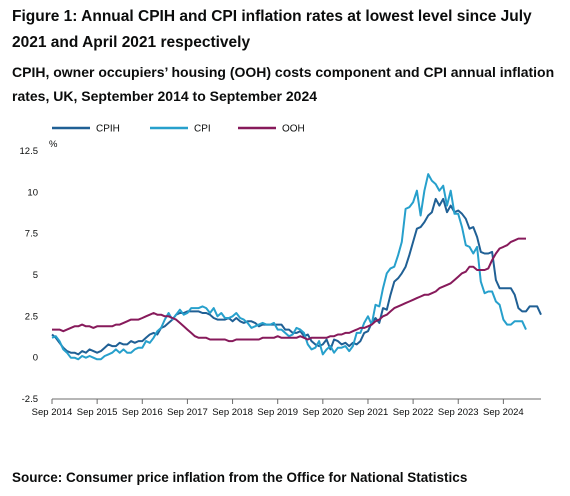  Describe the element at coordinates (368, 412) in the screenshot. I see `x-tick-label: Sep 2021` at that location.